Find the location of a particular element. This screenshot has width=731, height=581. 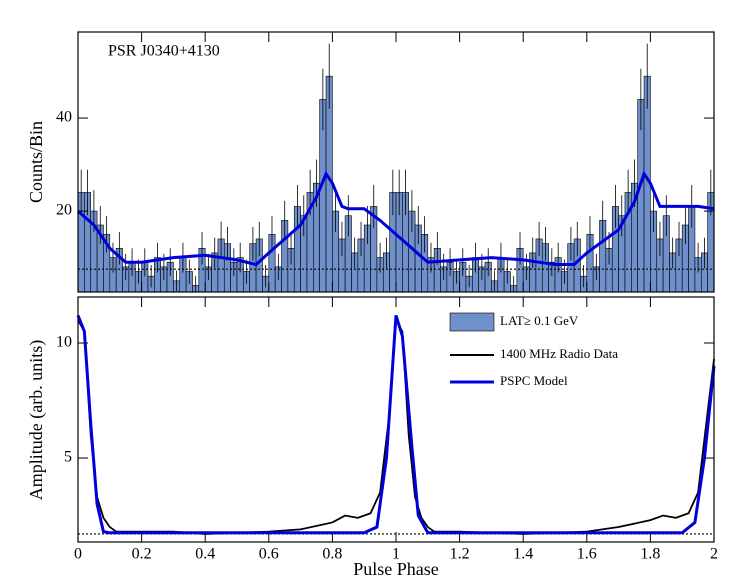

x-axis-label: Pulse Phase is located at coordinates (396, 569).